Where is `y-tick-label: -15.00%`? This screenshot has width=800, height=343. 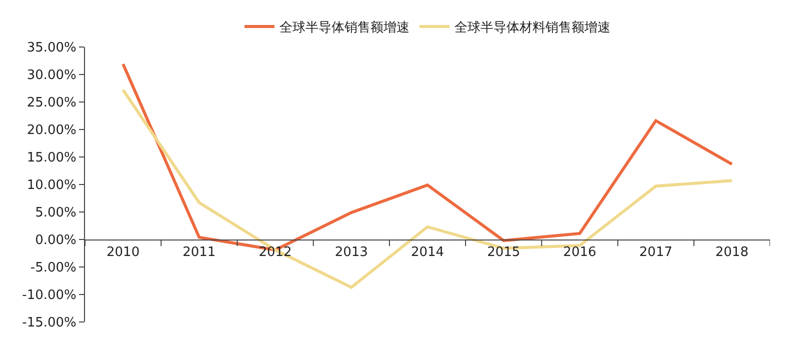 y-tick-label: -15.00% is located at coordinates (49, 323).